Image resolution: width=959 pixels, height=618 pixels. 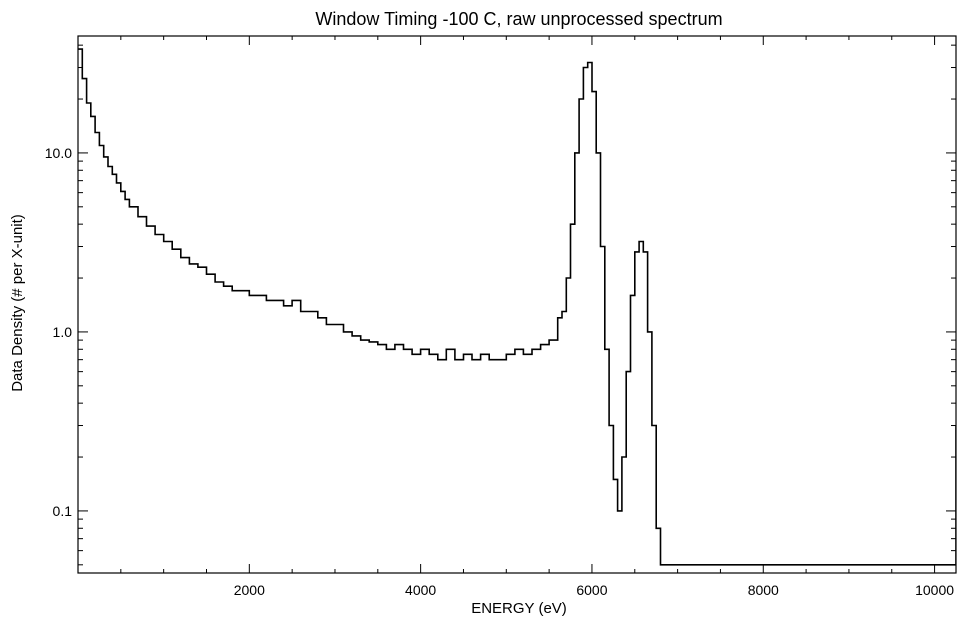 I want to click on y-axis-label: Data Density (# per X-unit), so click(x=17, y=303).